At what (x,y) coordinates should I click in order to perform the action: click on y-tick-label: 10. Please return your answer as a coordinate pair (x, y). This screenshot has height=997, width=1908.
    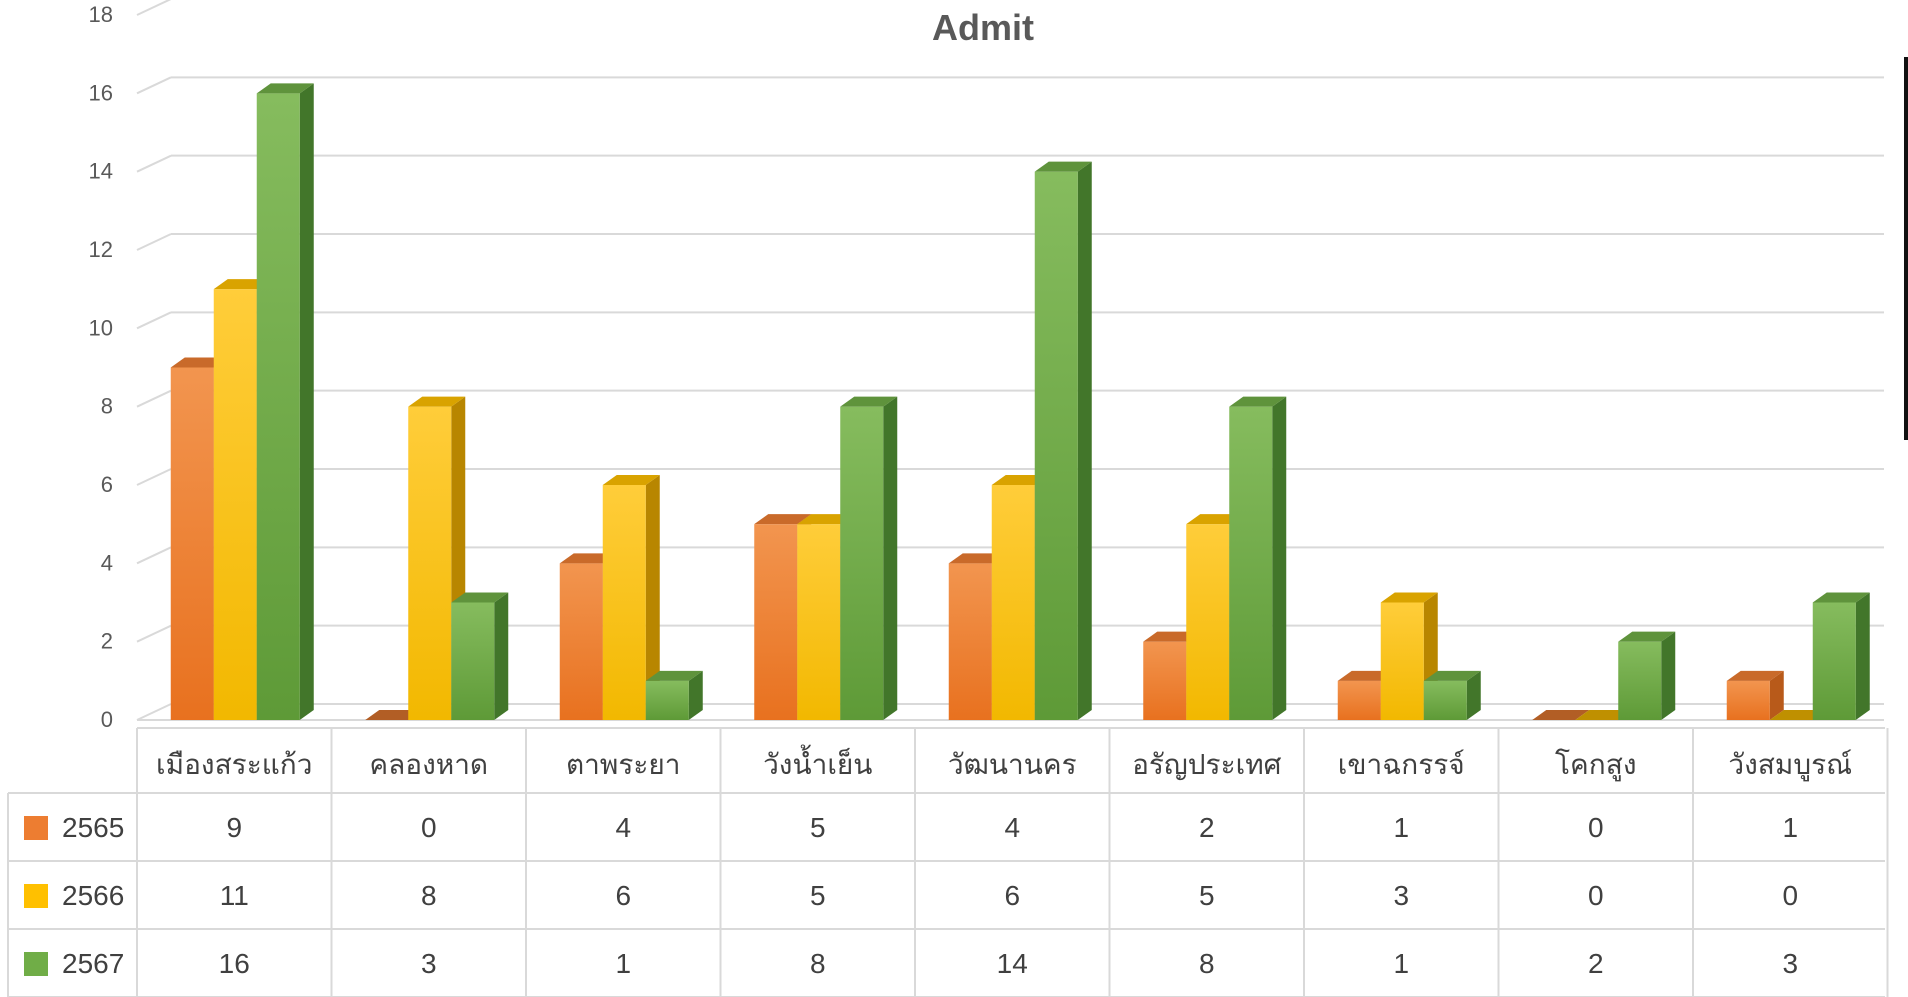
    Looking at the image, I should click on (101, 327).